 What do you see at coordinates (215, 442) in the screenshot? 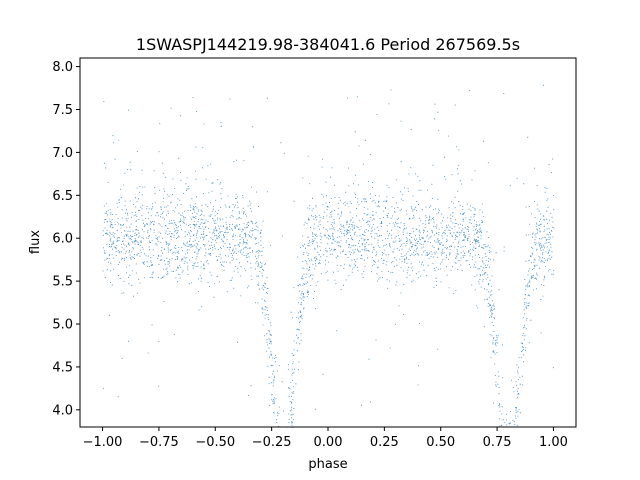
I see `x-tick-label: −0.50` at bounding box center [215, 442].